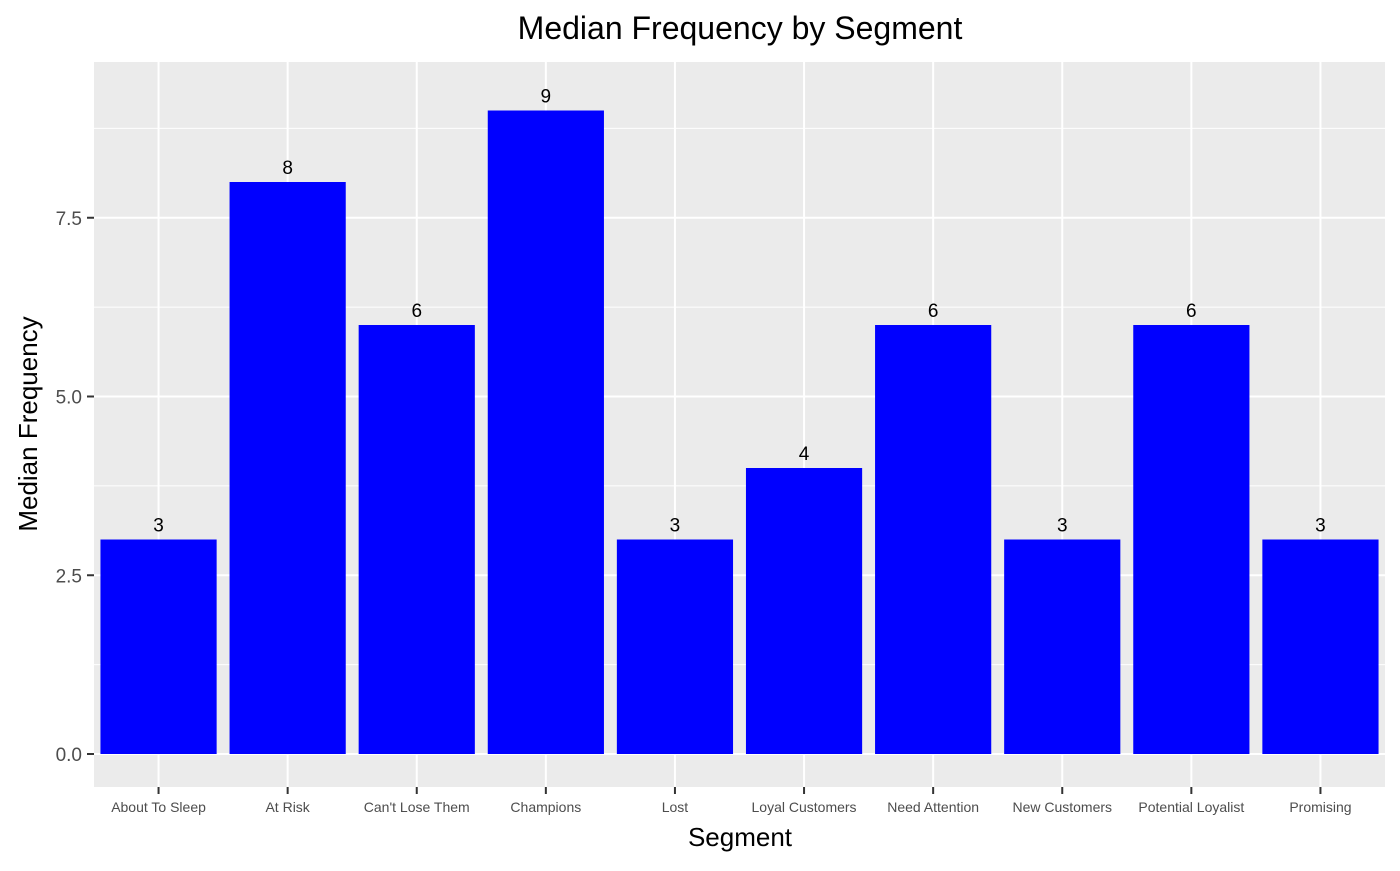 The width and height of the screenshot is (1400, 871). Describe the element at coordinates (287, 168) in the screenshot. I see `data-label: 8` at that location.